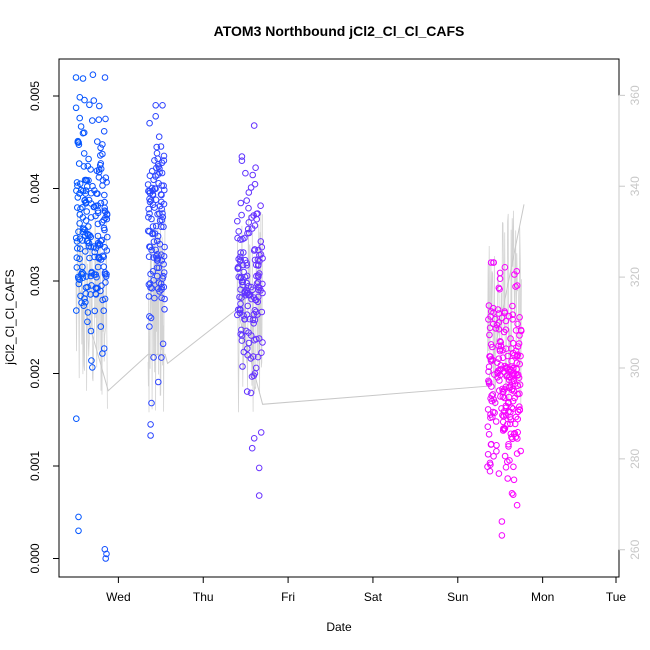  I want to click on y-tick-label: 0.000, so click(35, 558).